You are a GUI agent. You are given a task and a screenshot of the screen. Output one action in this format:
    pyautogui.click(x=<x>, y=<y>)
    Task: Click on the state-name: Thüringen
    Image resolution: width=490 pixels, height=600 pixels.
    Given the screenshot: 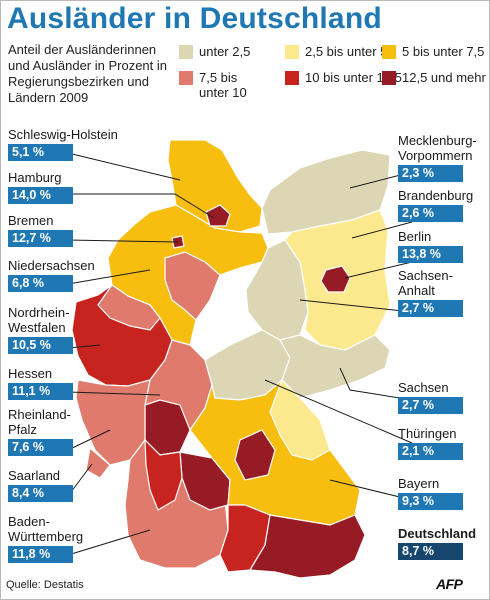 What is the action you would take?
    pyautogui.click(x=427, y=433)
    